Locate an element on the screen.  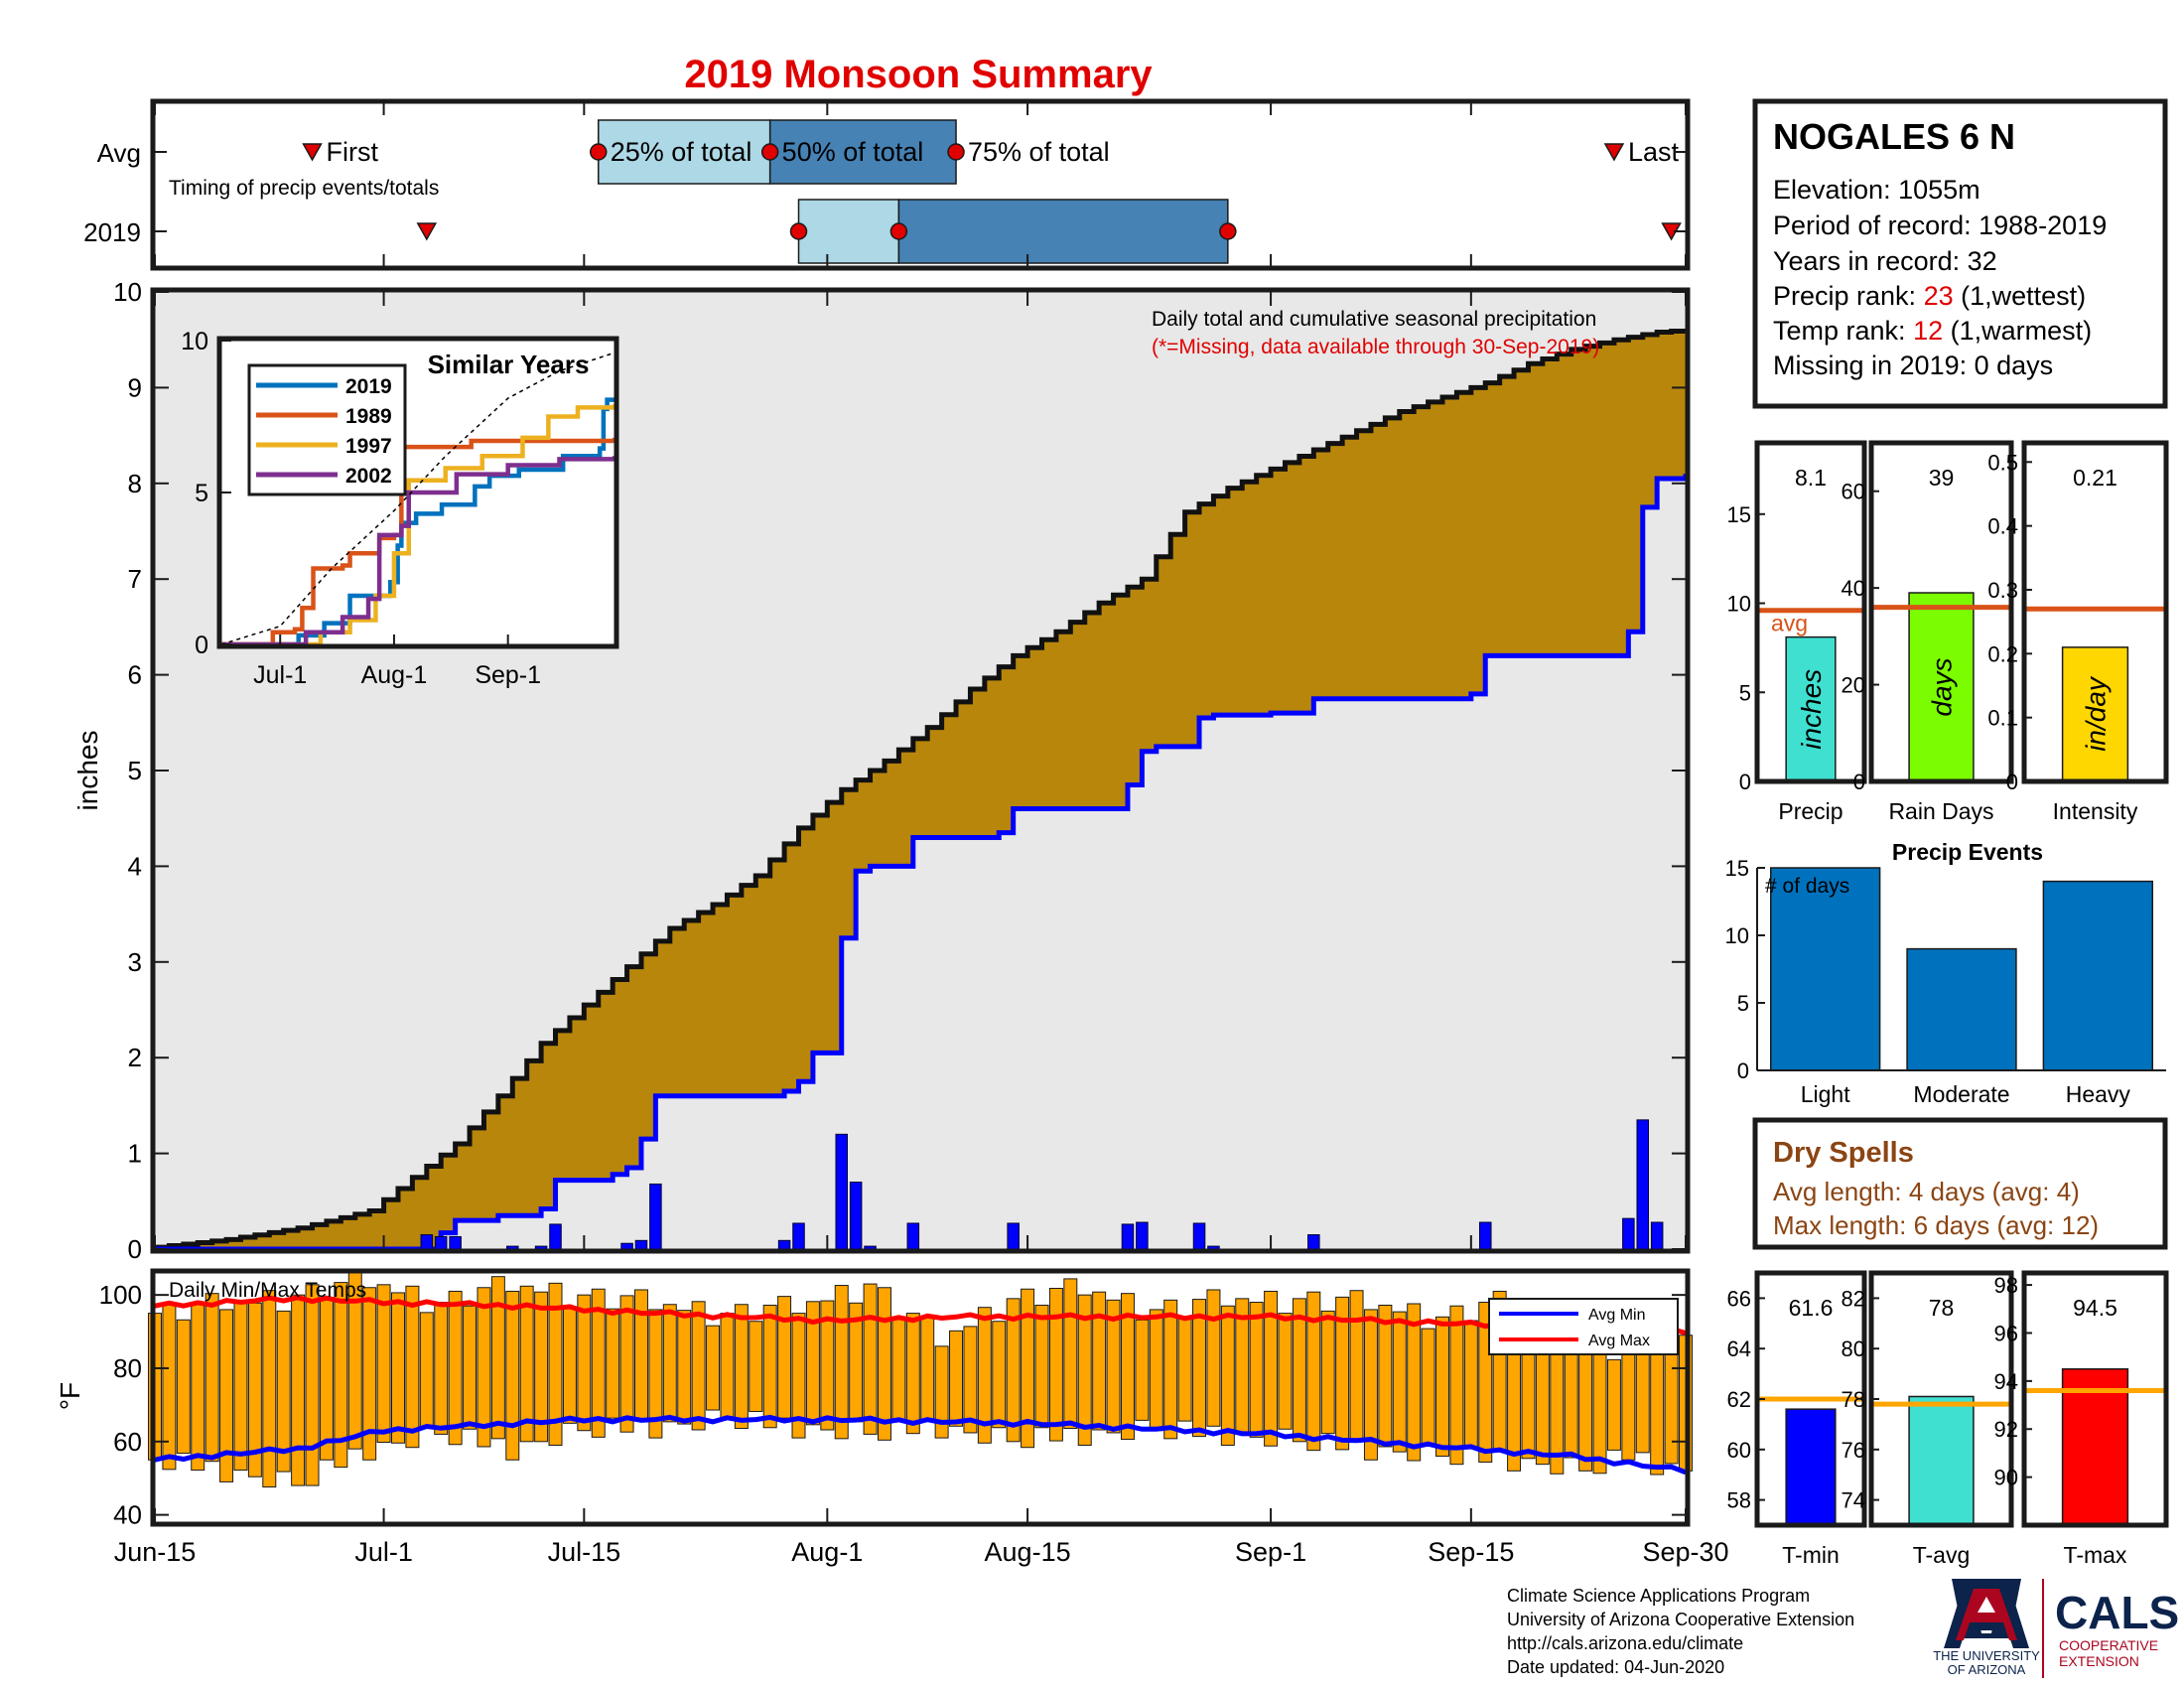
inset-line-2002 is located at coordinates (419, 551).